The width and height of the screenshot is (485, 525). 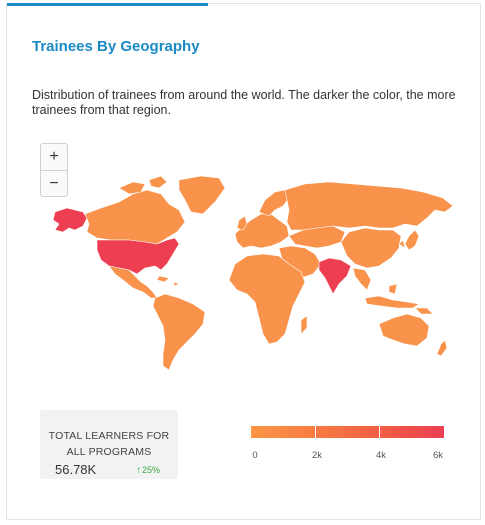 What do you see at coordinates (138, 256) in the screenshot?
I see `map-region-united-states` at bounding box center [138, 256].